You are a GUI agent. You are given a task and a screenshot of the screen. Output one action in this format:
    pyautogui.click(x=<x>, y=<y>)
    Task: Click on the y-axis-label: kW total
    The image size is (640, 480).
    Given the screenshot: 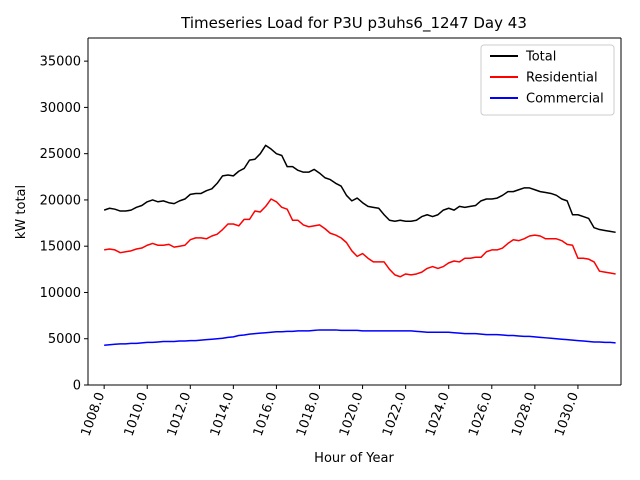 What is the action you would take?
    pyautogui.click(x=21, y=212)
    